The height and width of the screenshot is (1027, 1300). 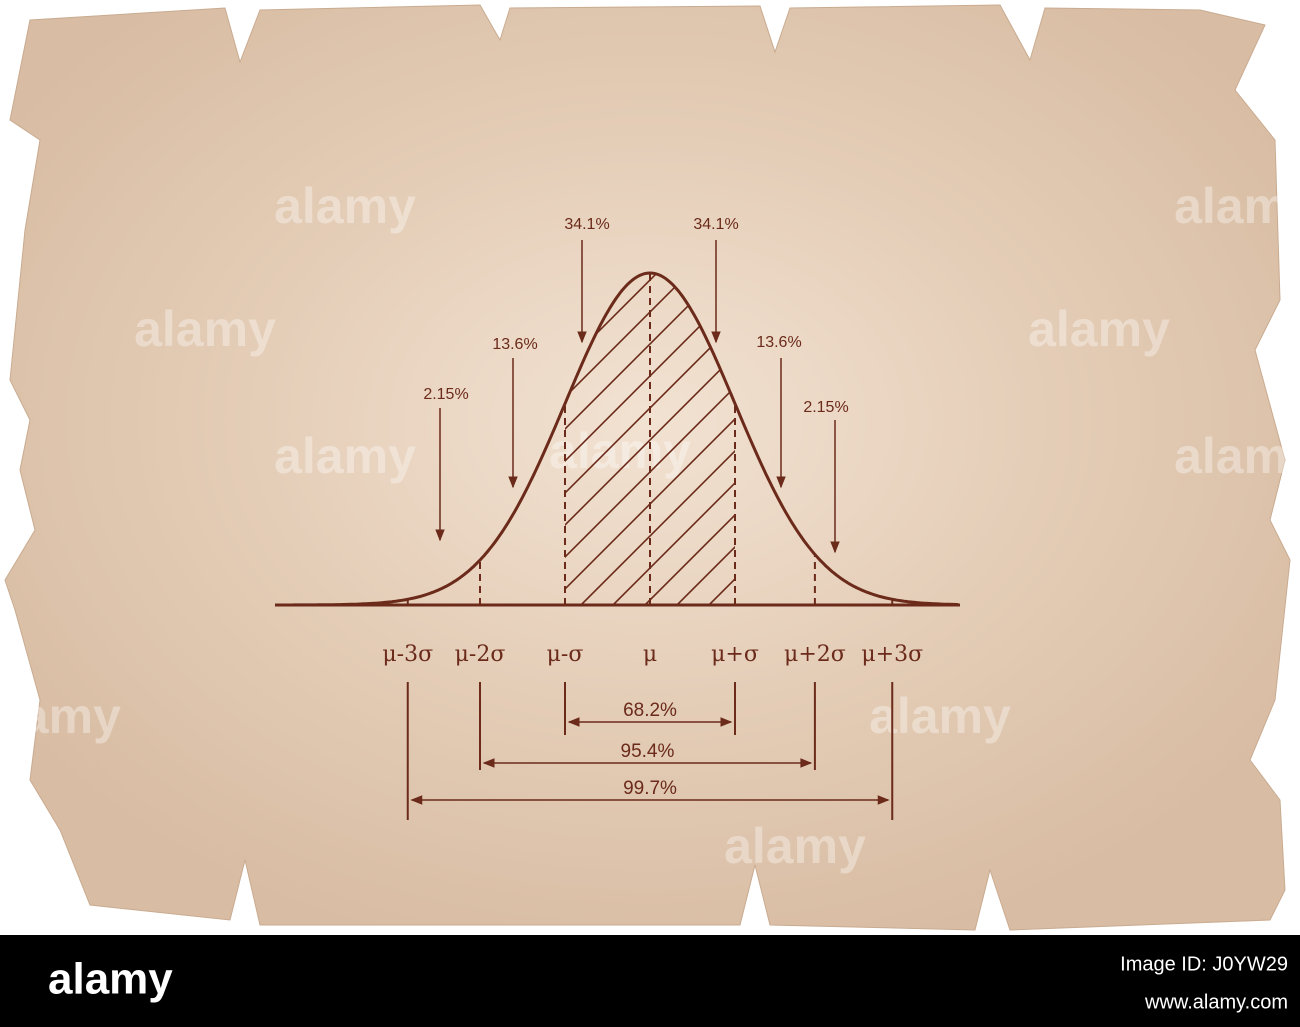 I want to click on sigma-label: μ-2σ, so click(x=480, y=654).